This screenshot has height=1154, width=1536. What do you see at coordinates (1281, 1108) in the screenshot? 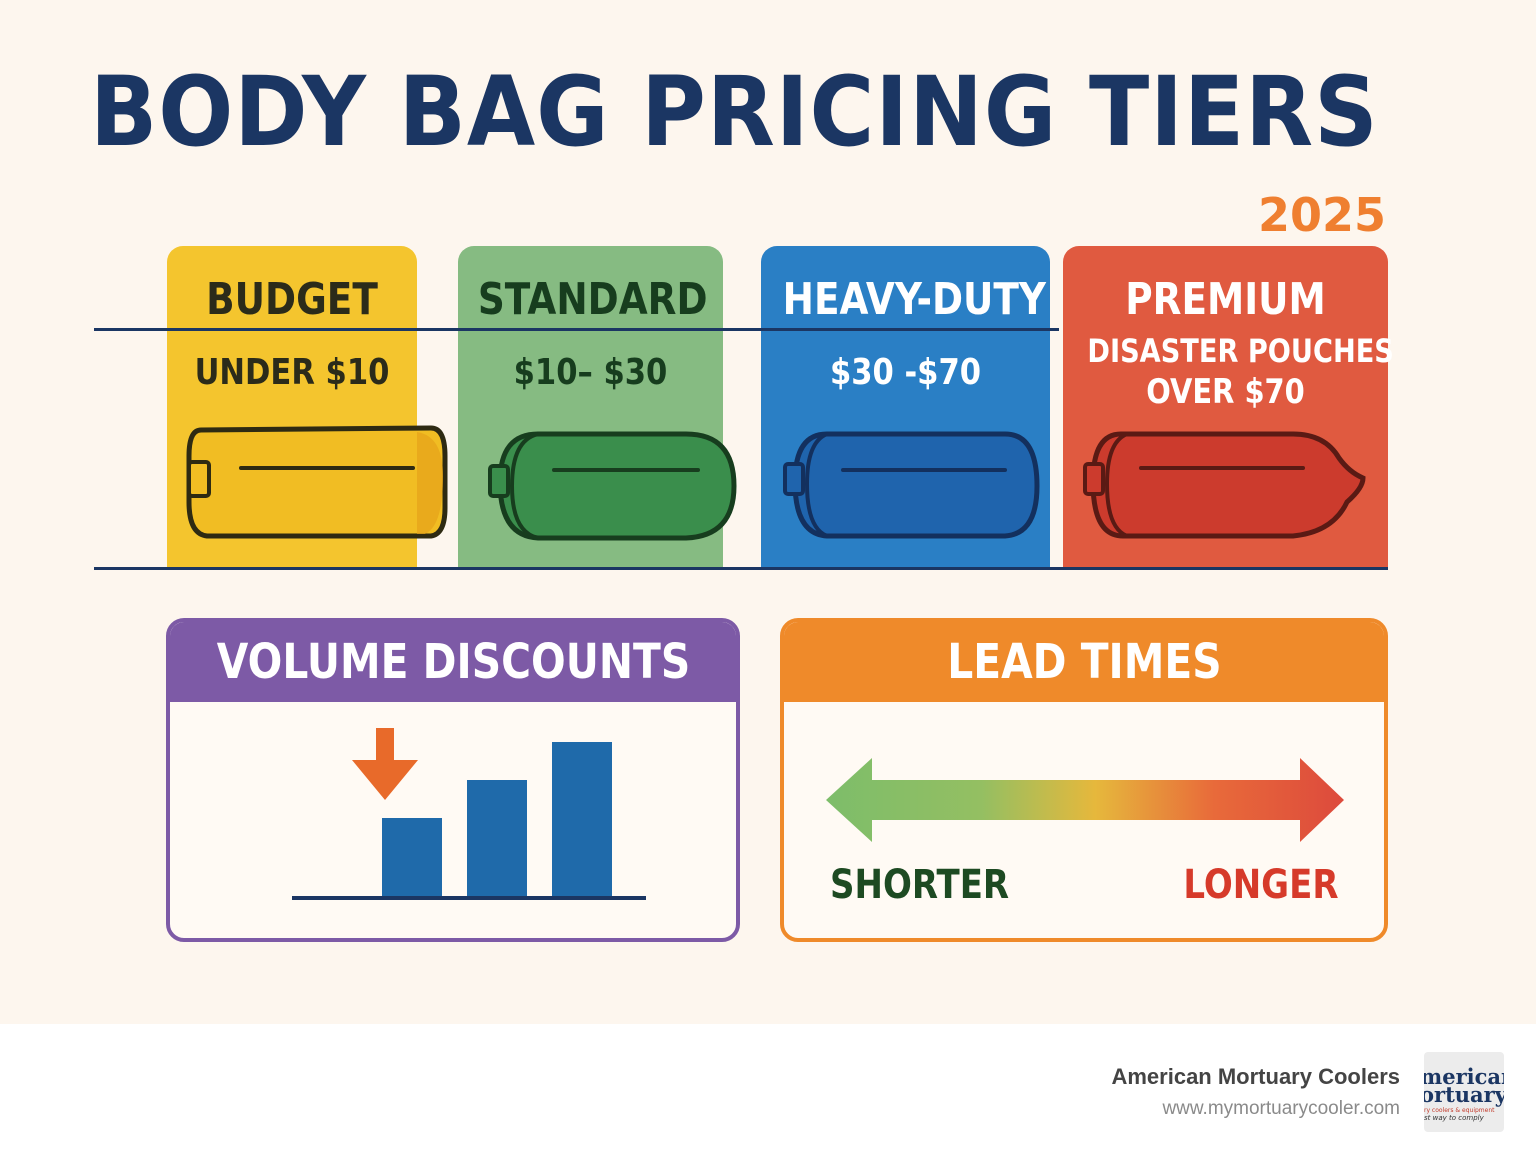
I see `company-url: www.mymortuarycooler.com` at bounding box center [1281, 1108].